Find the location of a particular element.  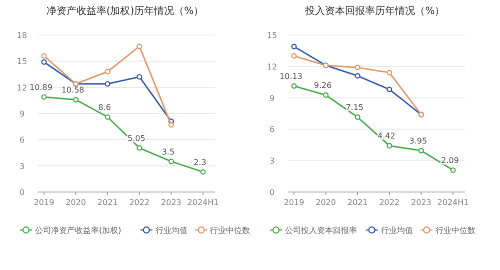

data-label: 9.26 is located at coordinates (323, 85).